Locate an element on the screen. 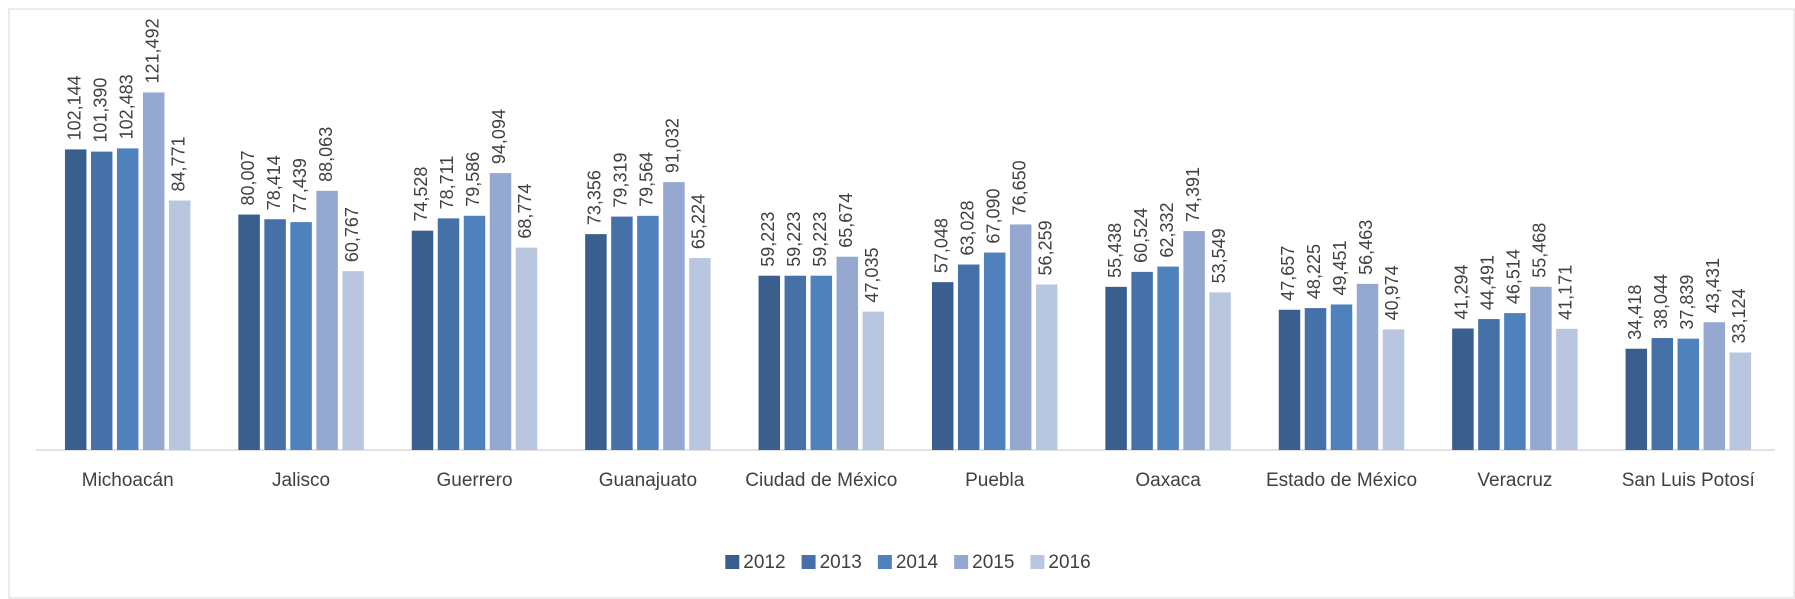 The width and height of the screenshot is (1795, 599). legend-label: 2016 is located at coordinates (1069, 562).